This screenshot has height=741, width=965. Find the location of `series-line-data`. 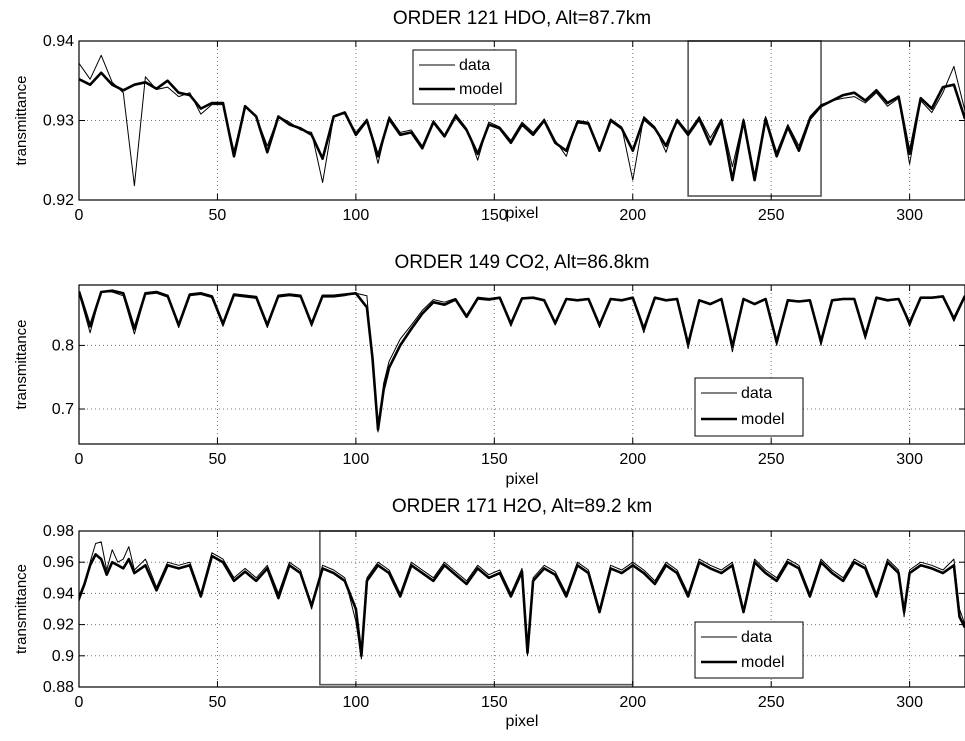

series-line-data is located at coordinates (522, 600).